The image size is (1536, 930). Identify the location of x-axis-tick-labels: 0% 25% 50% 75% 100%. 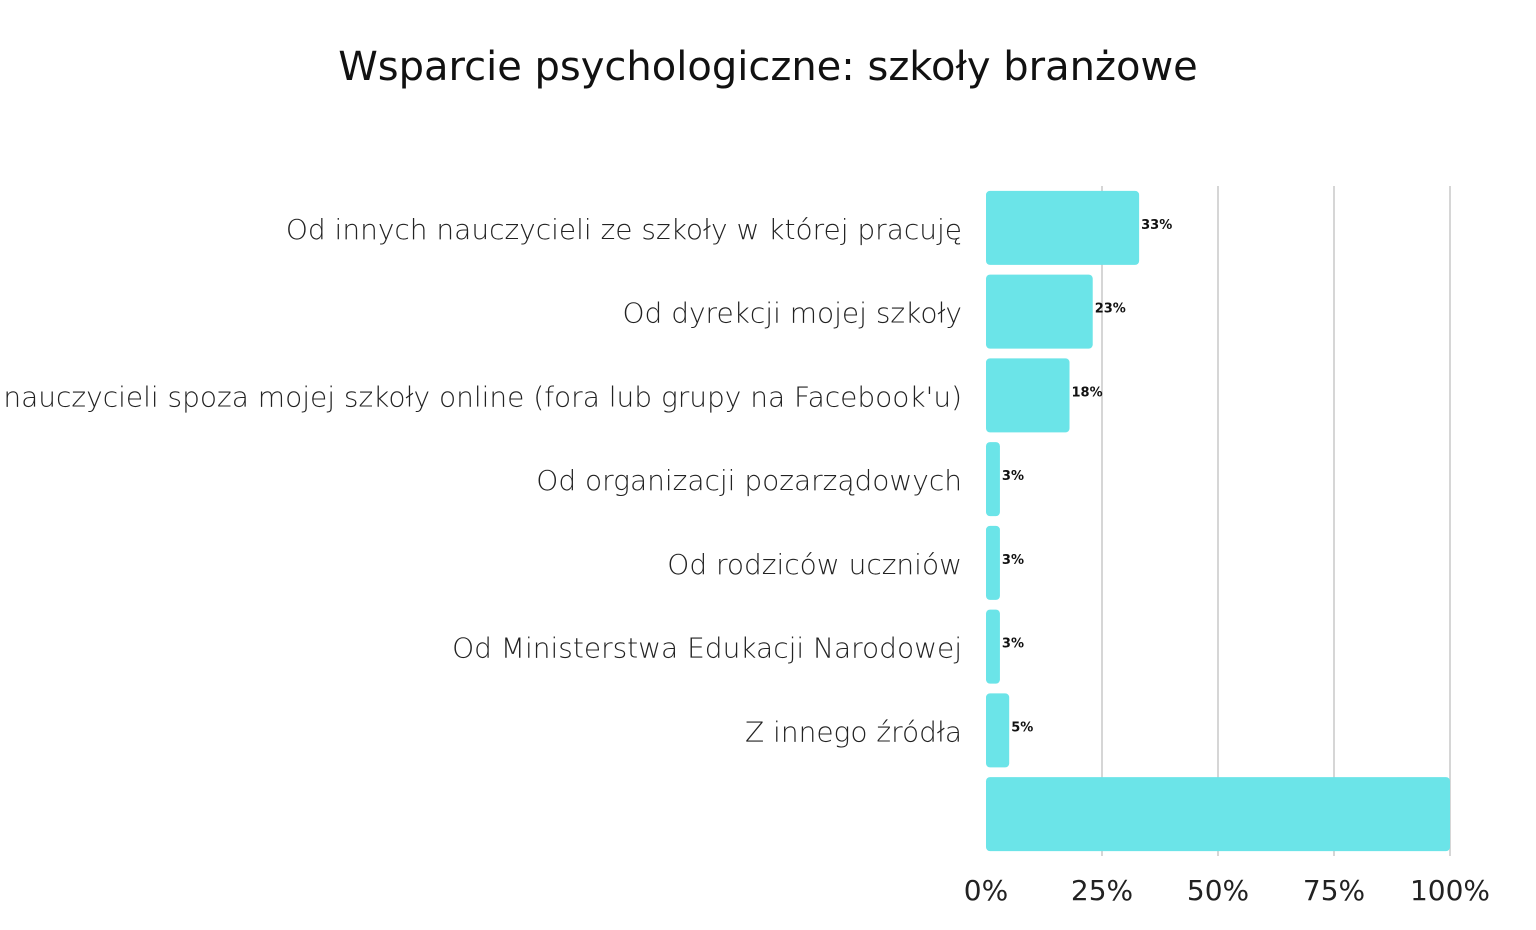
(1227, 890).